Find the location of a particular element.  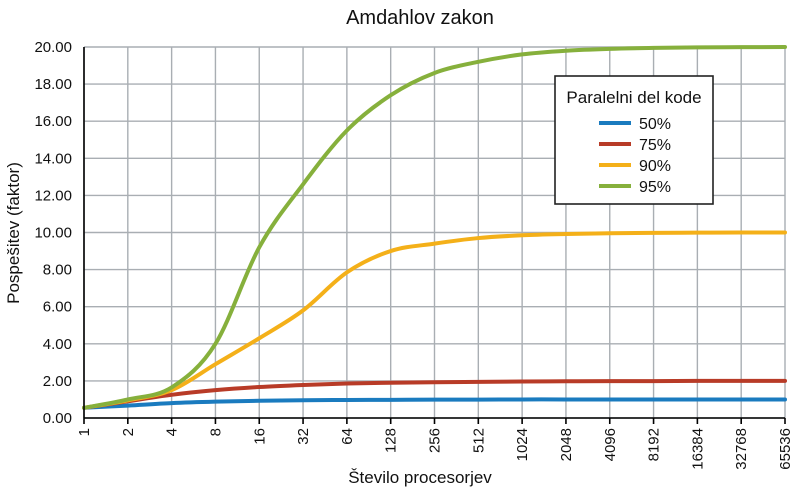

legend-label: 95% is located at coordinates (655, 187).